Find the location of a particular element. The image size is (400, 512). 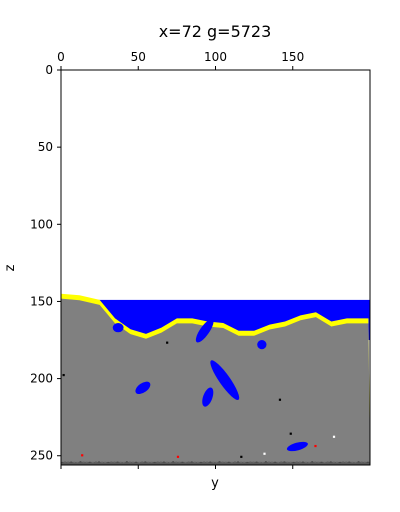

x-tick-label: 150 is located at coordinates (292, 57).